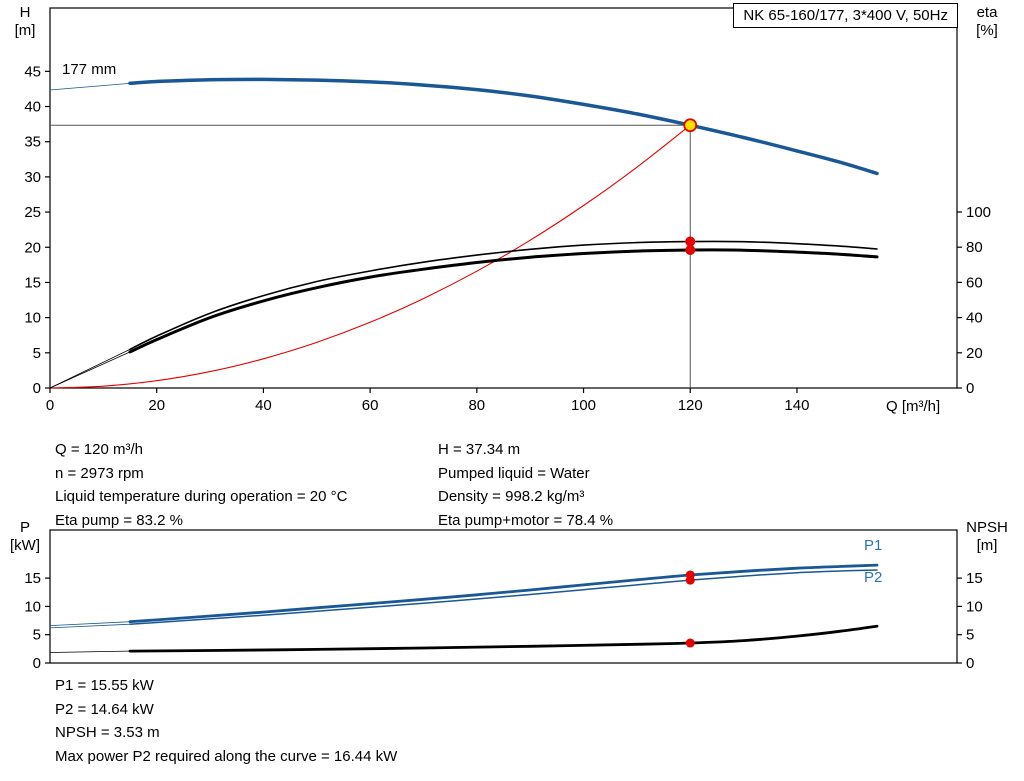 The height and width of the screenshot is (781, 1024). Describe the element at coordinates (974, 606) in the screenshot. I see `y-right-tick-label: 10` at that location.